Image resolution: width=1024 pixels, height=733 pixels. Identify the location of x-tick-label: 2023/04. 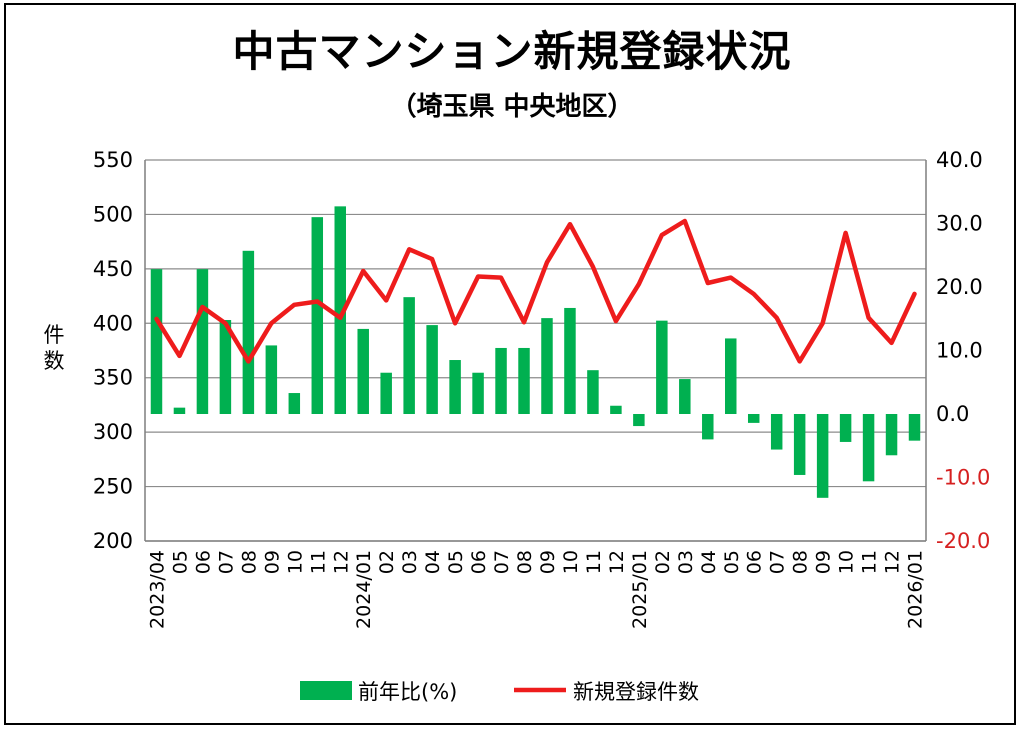
(157, 589).